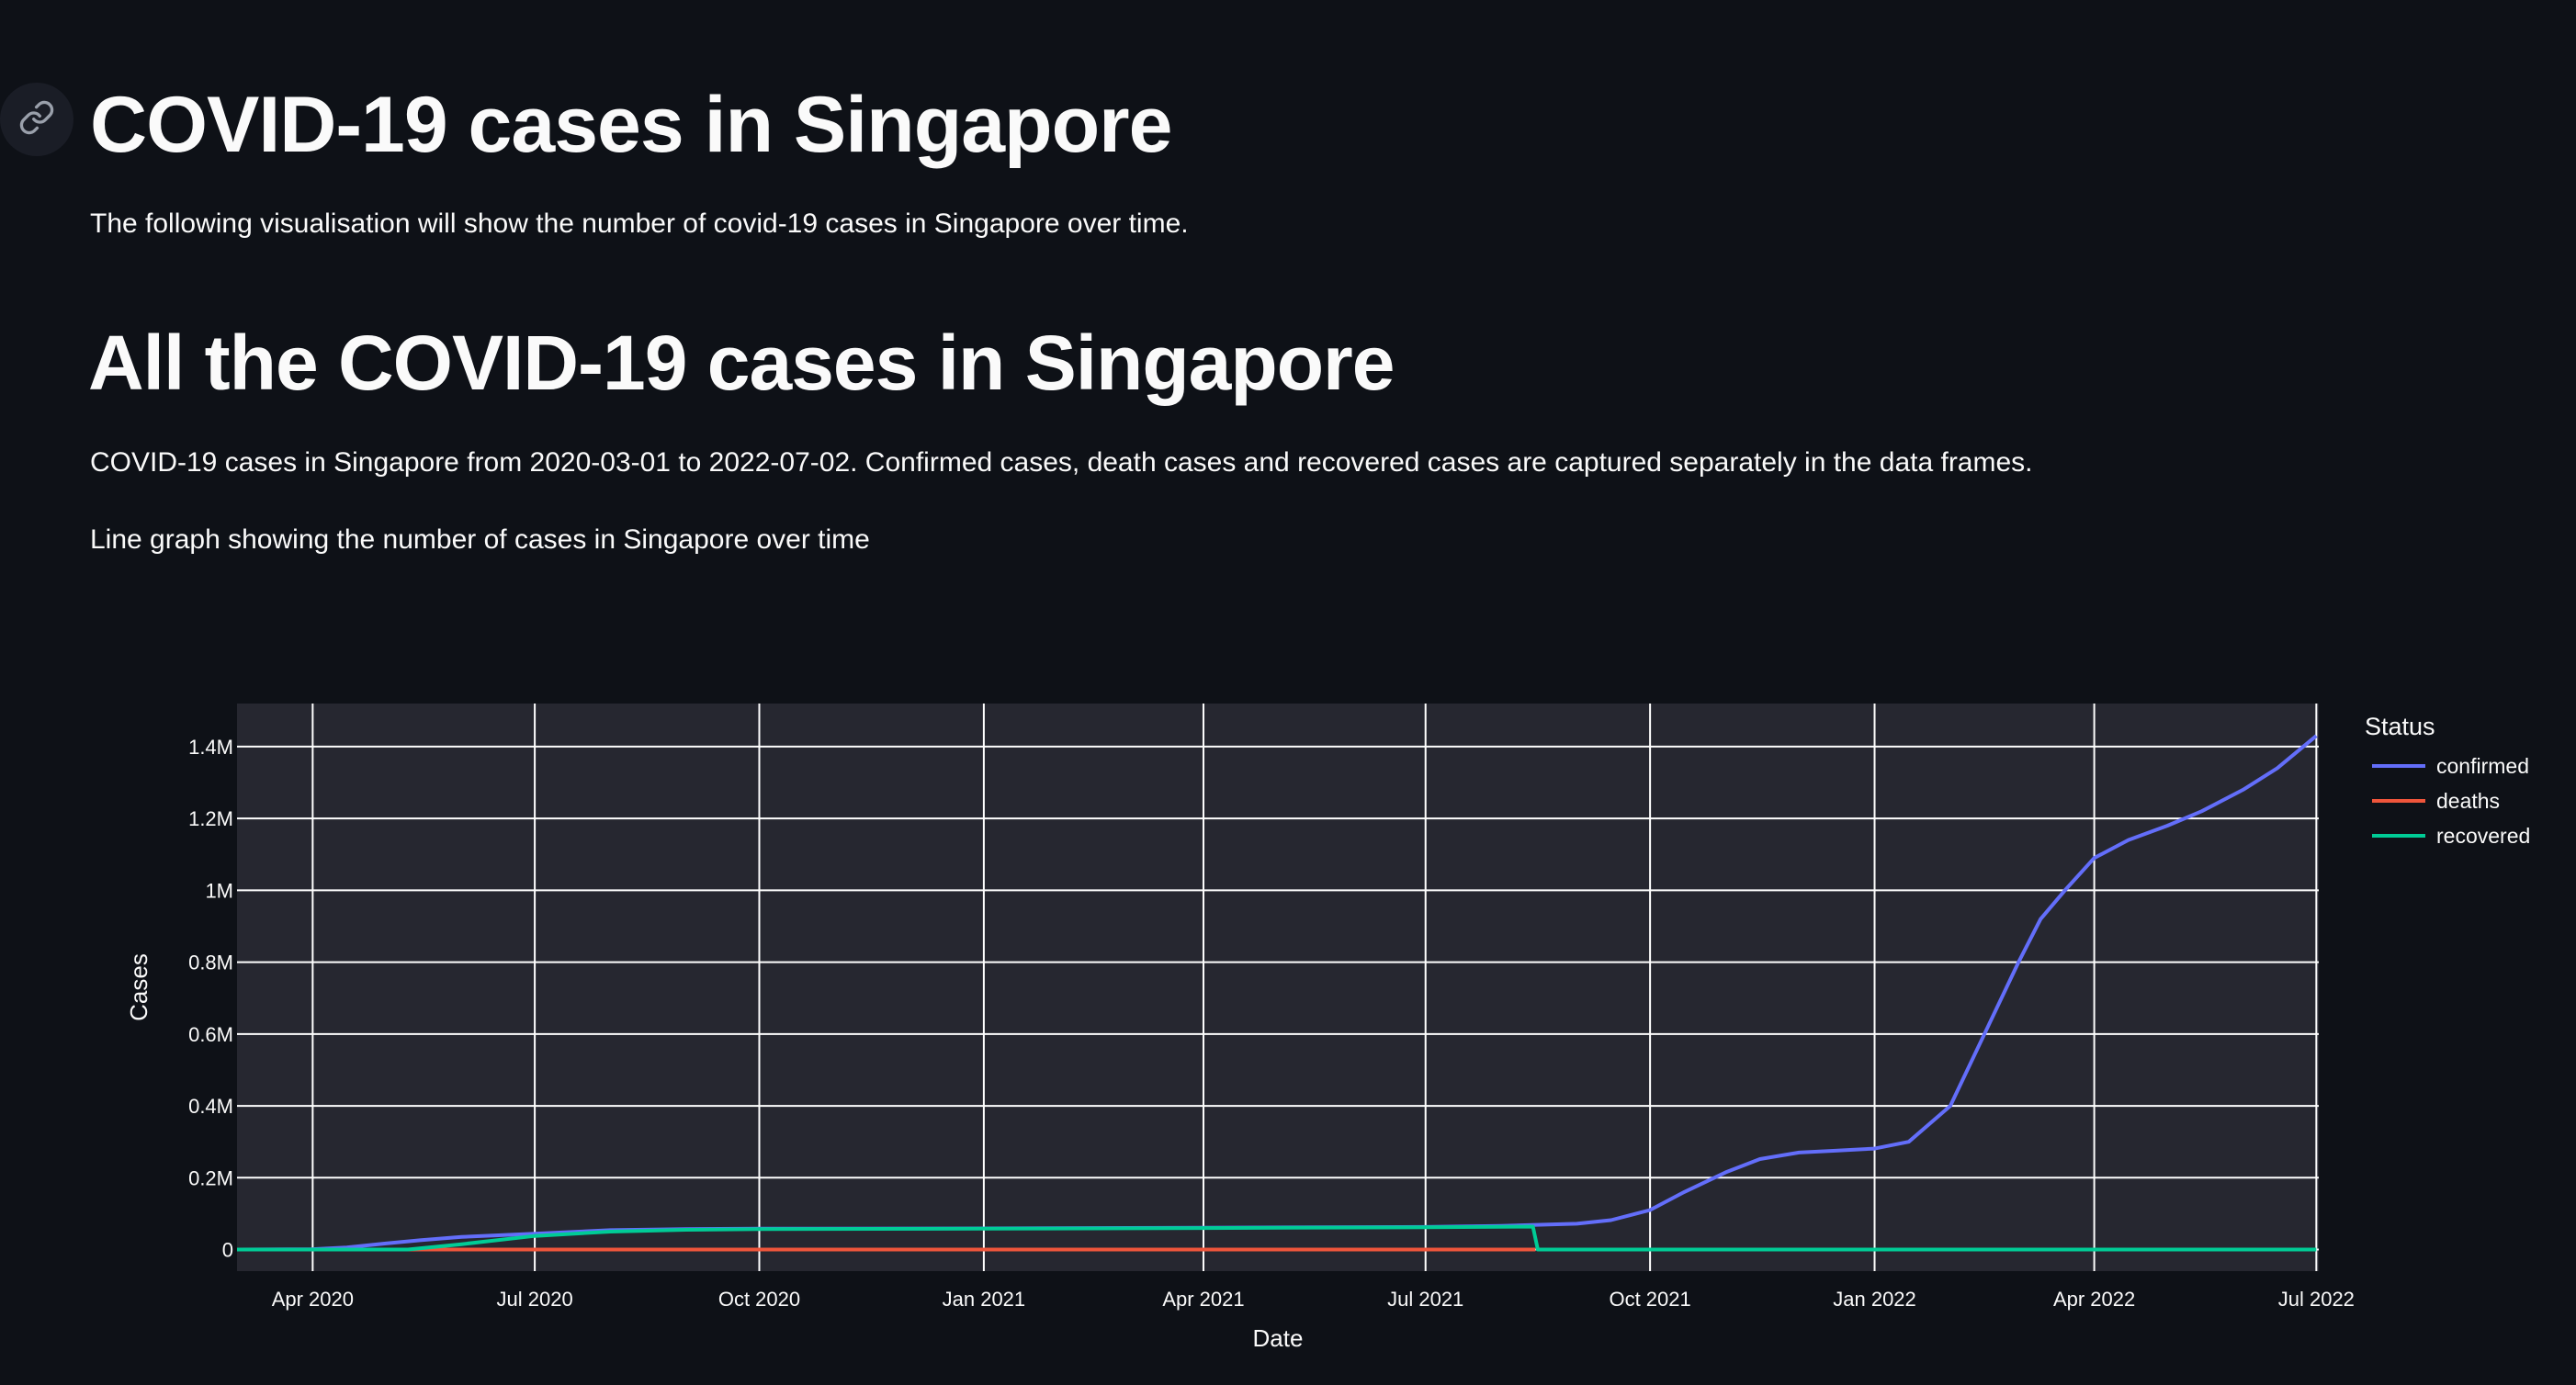  What do you see at coordinates (210, 1177) in the screenshot?
I see `y-tick-label: 0.2M` at bounding box center [210, 1177].